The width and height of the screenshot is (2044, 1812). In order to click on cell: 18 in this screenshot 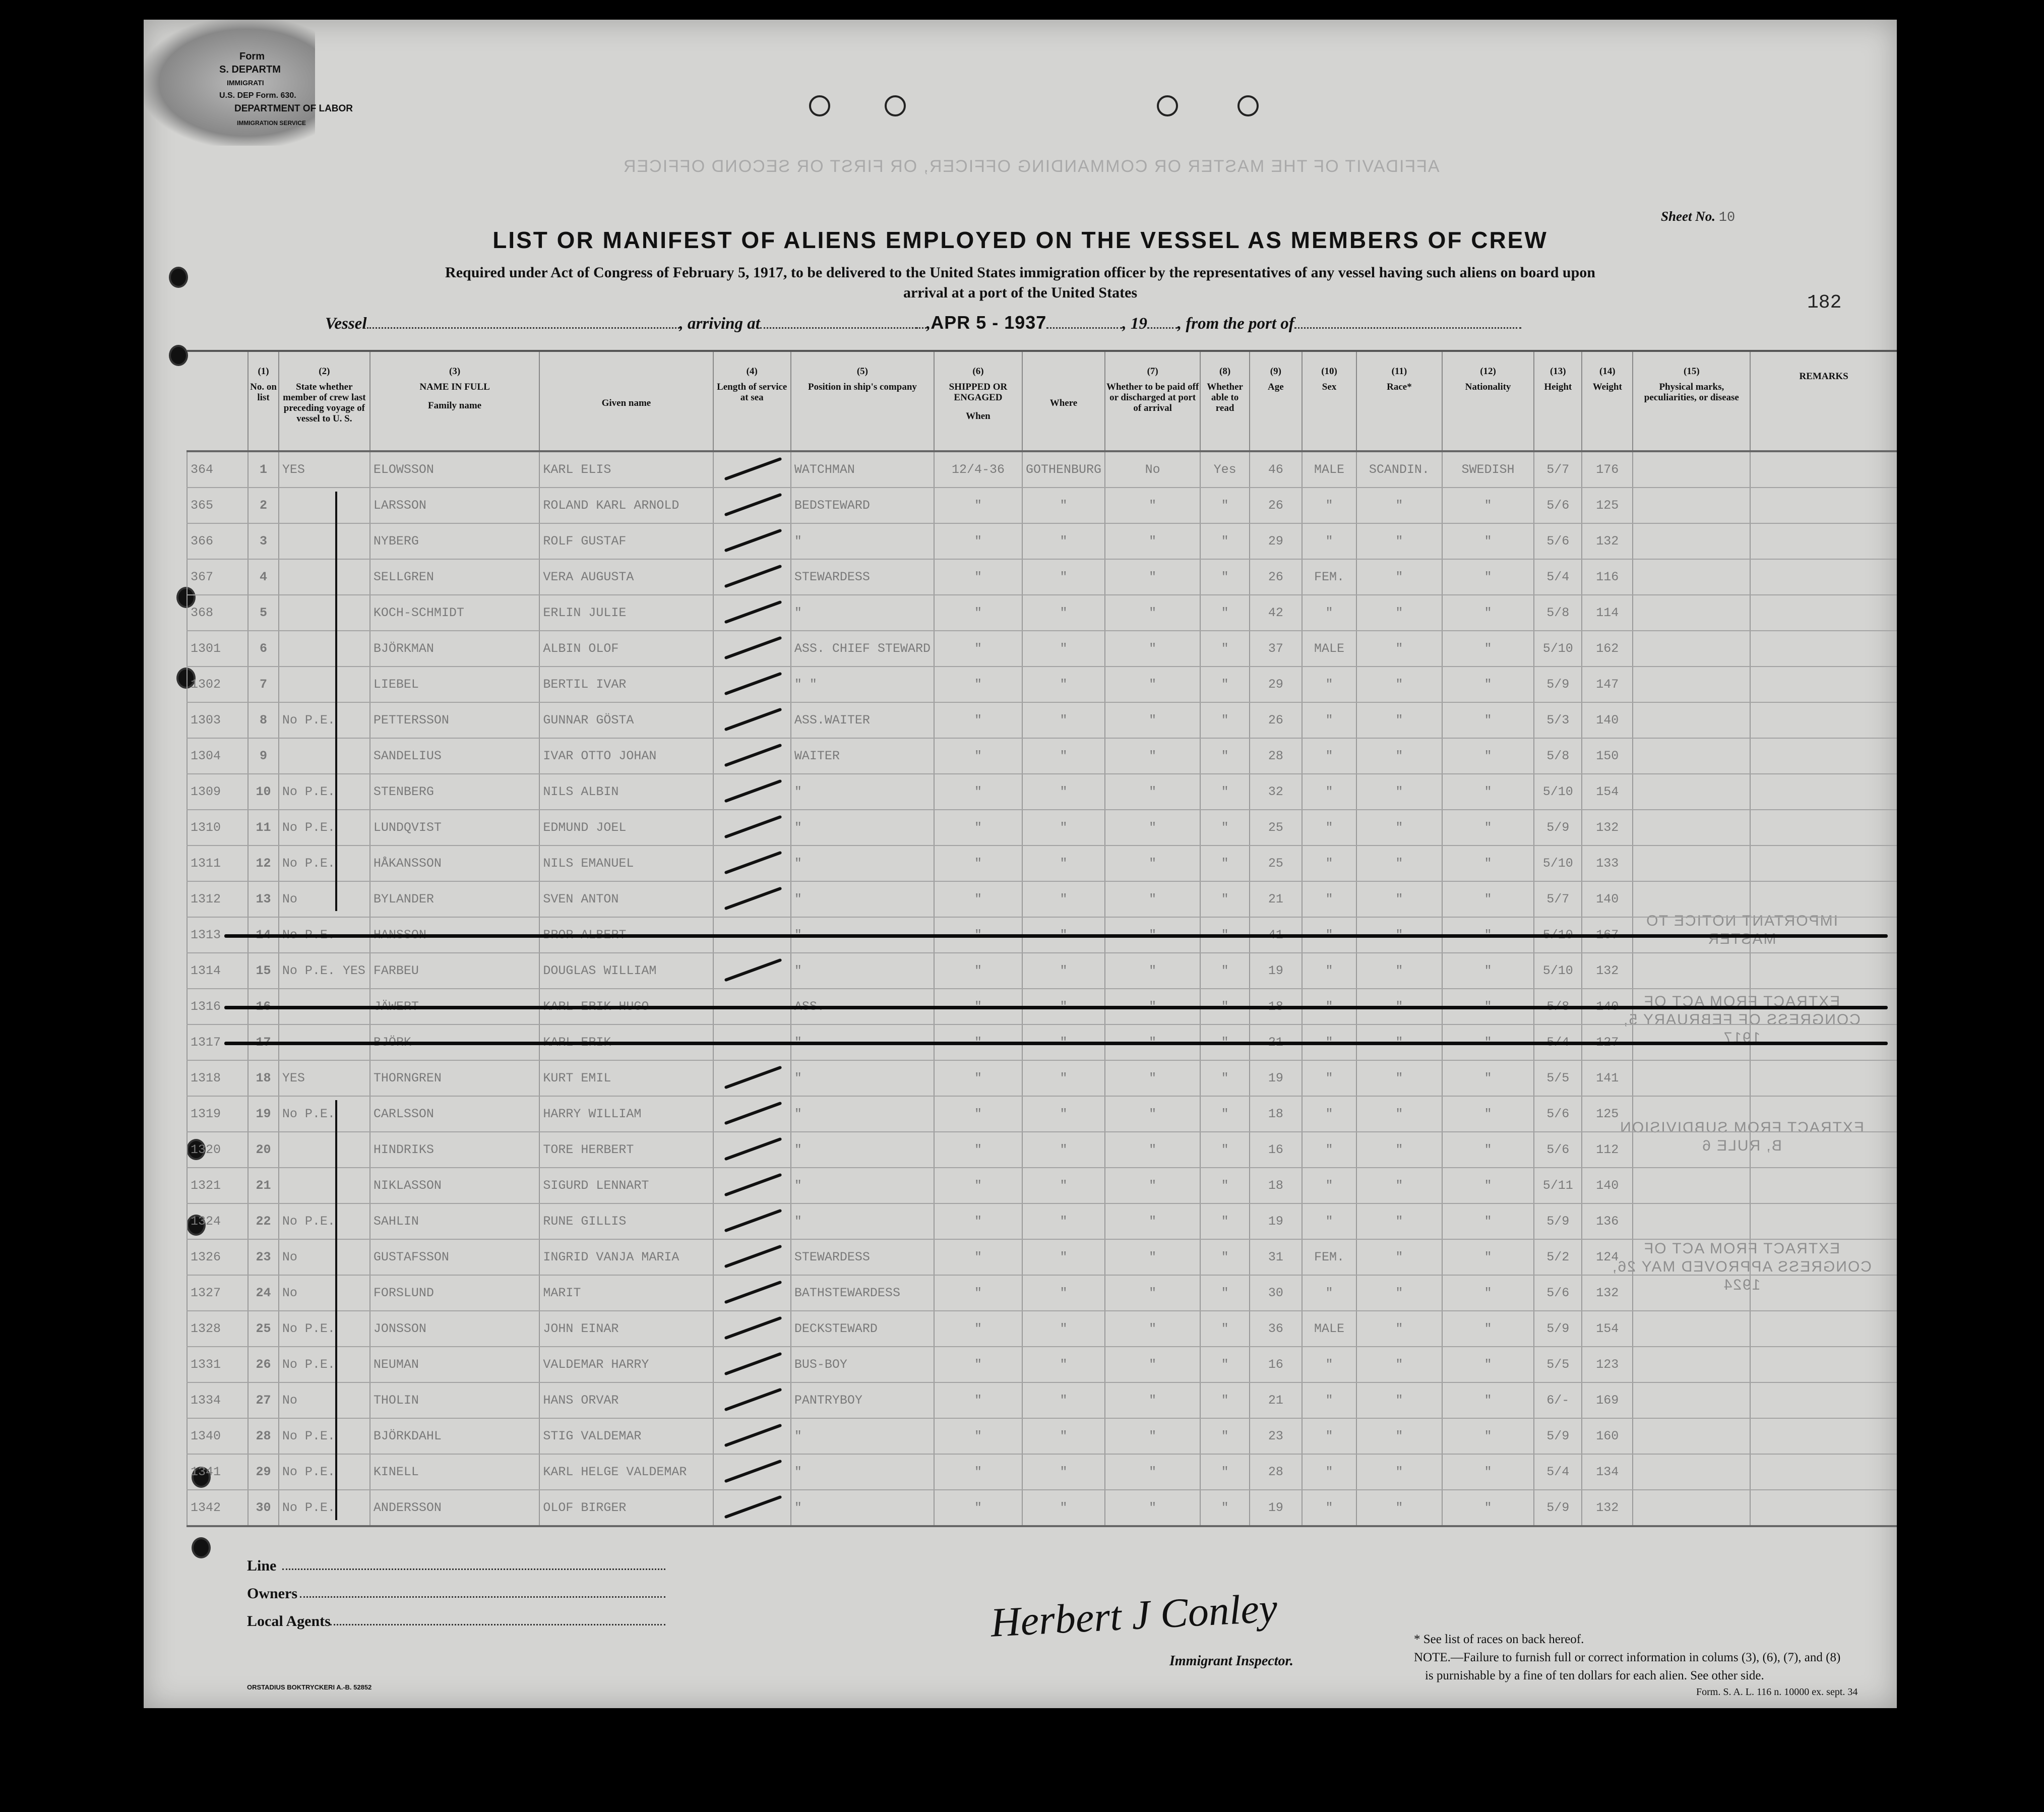, I will do `click(1275, 1114)`.